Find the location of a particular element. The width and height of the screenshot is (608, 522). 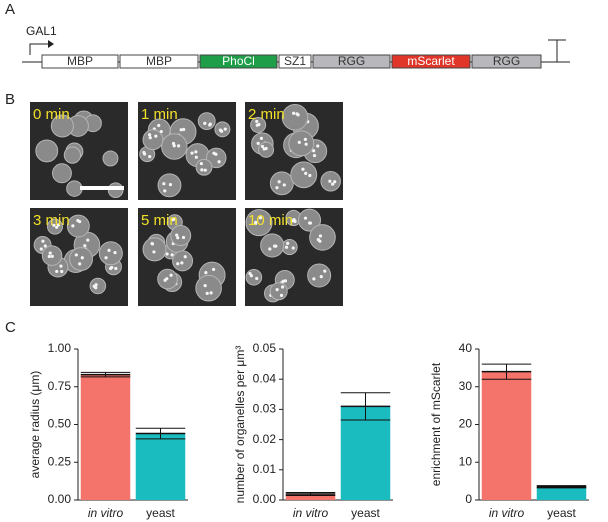

panel-label: C is located at coordinates (10, 327).